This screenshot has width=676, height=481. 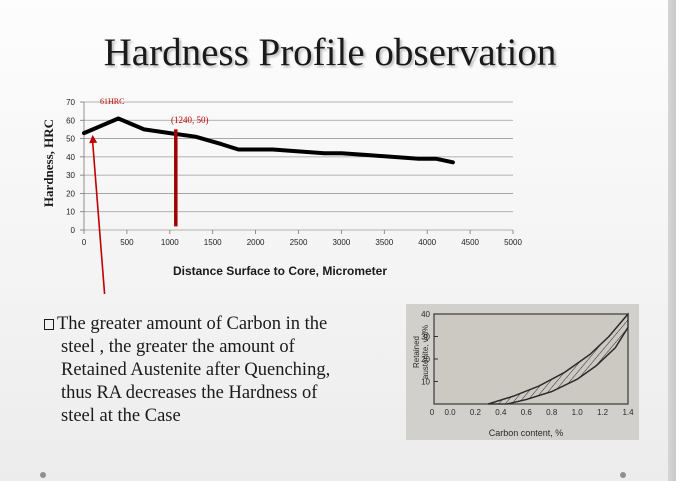 What do you see at coordinates (70, 212) in the screenshot?
I see `y-tick-label: 10` at bounding box center [70, 212].